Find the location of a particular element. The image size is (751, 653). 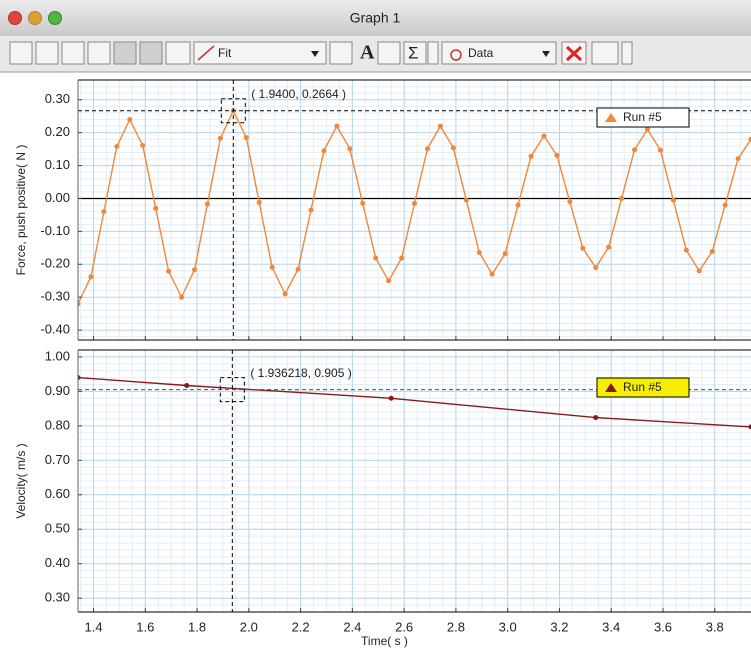

y-tick-label: -0.10 is located at coordinates (55, 230).